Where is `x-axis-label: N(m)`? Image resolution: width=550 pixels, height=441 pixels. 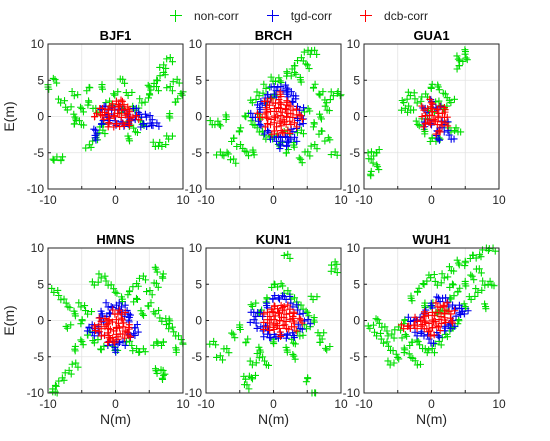 x-axis-label: N(m) is located at coordinates (273, 419).